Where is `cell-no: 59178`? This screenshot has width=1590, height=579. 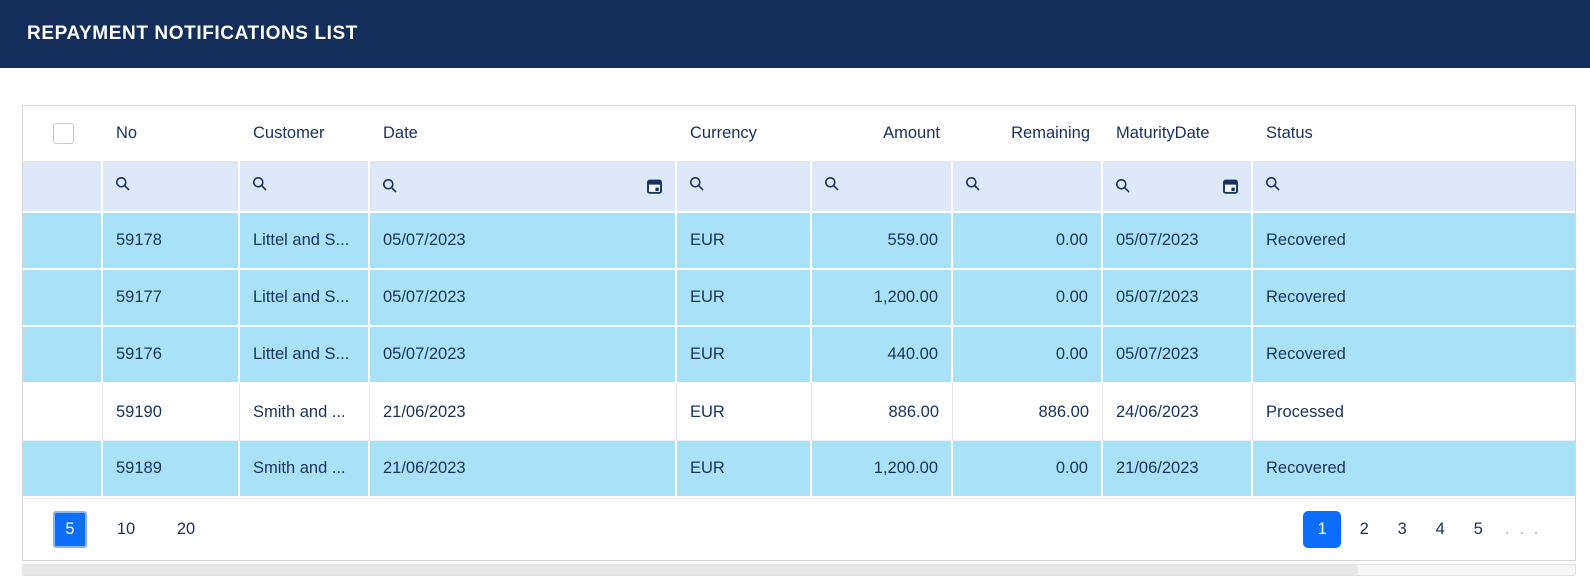
cell-no: 59178 is located at coordinates (171, 241).